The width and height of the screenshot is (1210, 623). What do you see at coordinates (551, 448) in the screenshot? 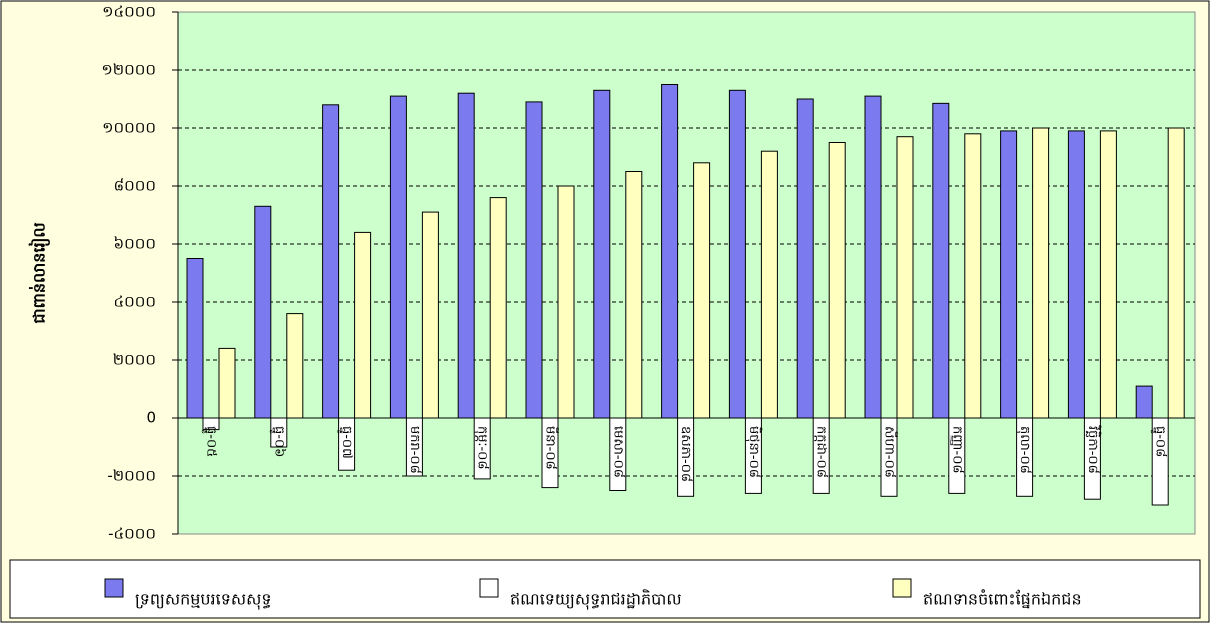
I see `x-tick-label: មីនា-០៨` at bounding box center [551, 448].